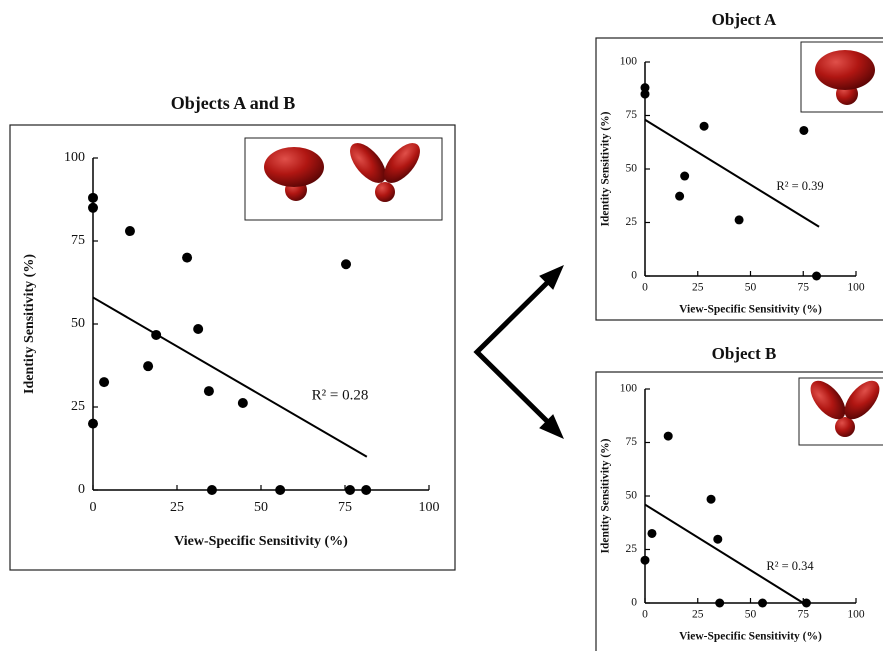 This screenshot has height=651, width=883. I want to click on arrows, so click(518, 352).